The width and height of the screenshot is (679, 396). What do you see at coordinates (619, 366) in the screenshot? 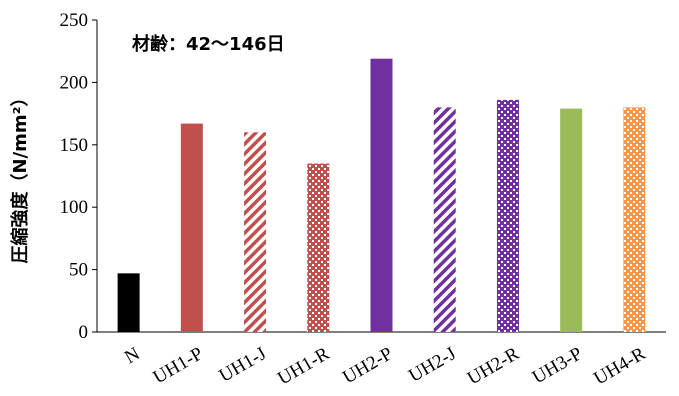
I see `x-tick-label: UH4-R` at bounding box center [619, 366].